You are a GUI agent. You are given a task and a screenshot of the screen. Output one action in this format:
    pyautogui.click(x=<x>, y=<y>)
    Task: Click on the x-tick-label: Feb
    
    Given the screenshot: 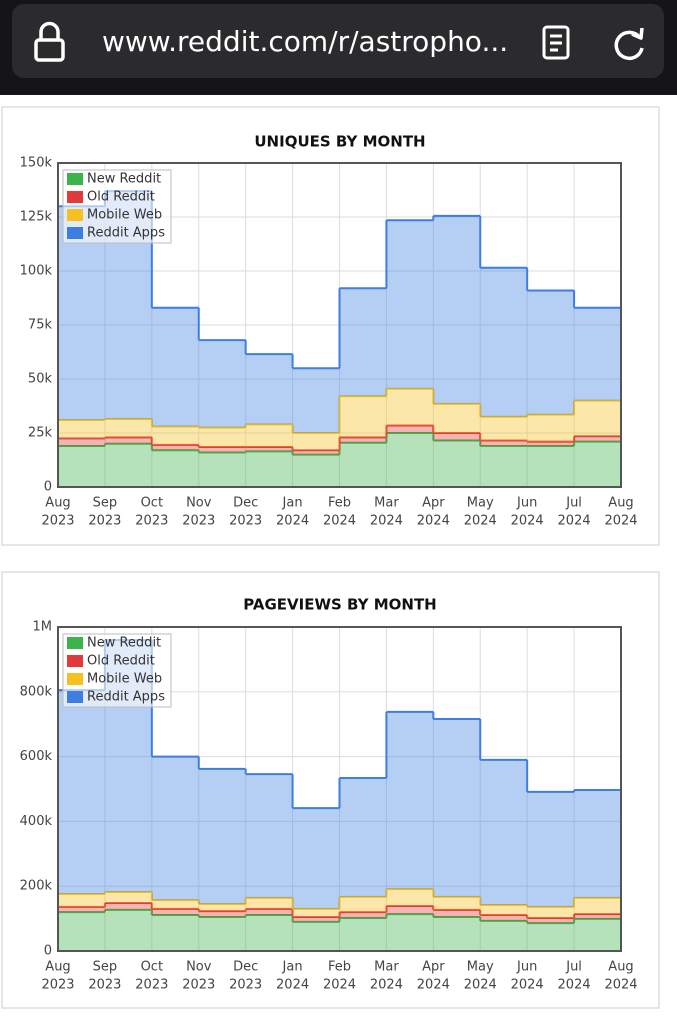 What is the action you would take?
    pyautogui.click(x=339, y=503)
    